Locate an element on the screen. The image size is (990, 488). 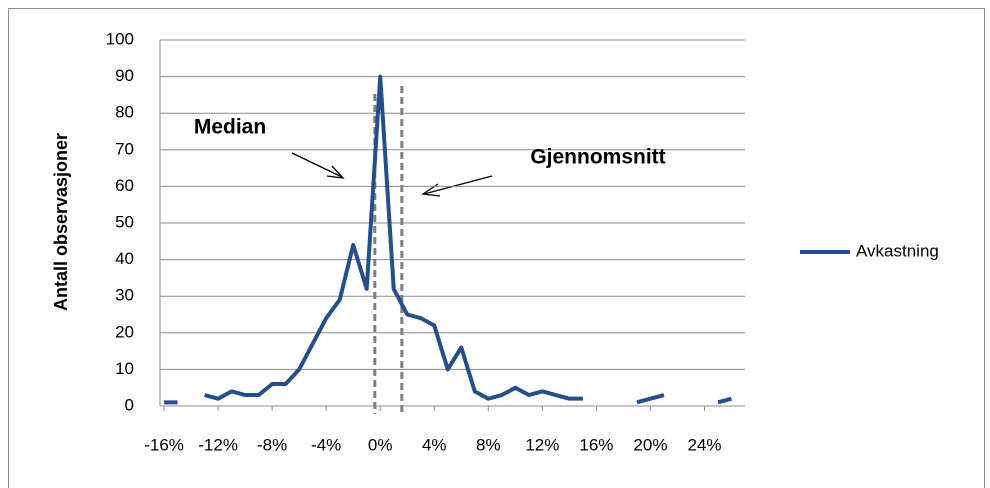
y-tick-label: 50 is located at coordinates (124, 221).